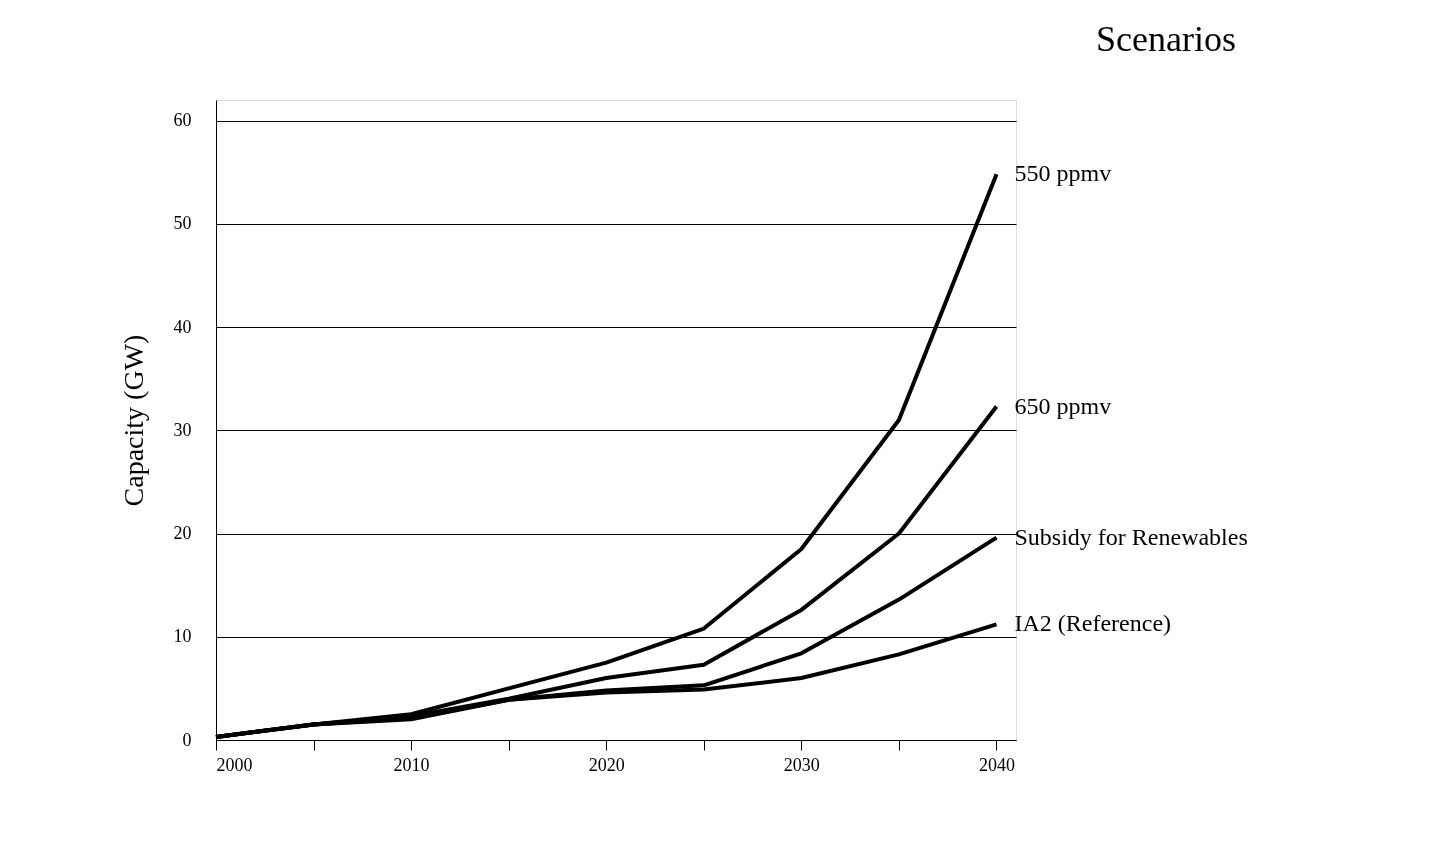 This screenshot has height=852, width=1431. Describe the element at coordinates (411, 764) in the screenshot. I see `x-tick-label: 2010` at that location.